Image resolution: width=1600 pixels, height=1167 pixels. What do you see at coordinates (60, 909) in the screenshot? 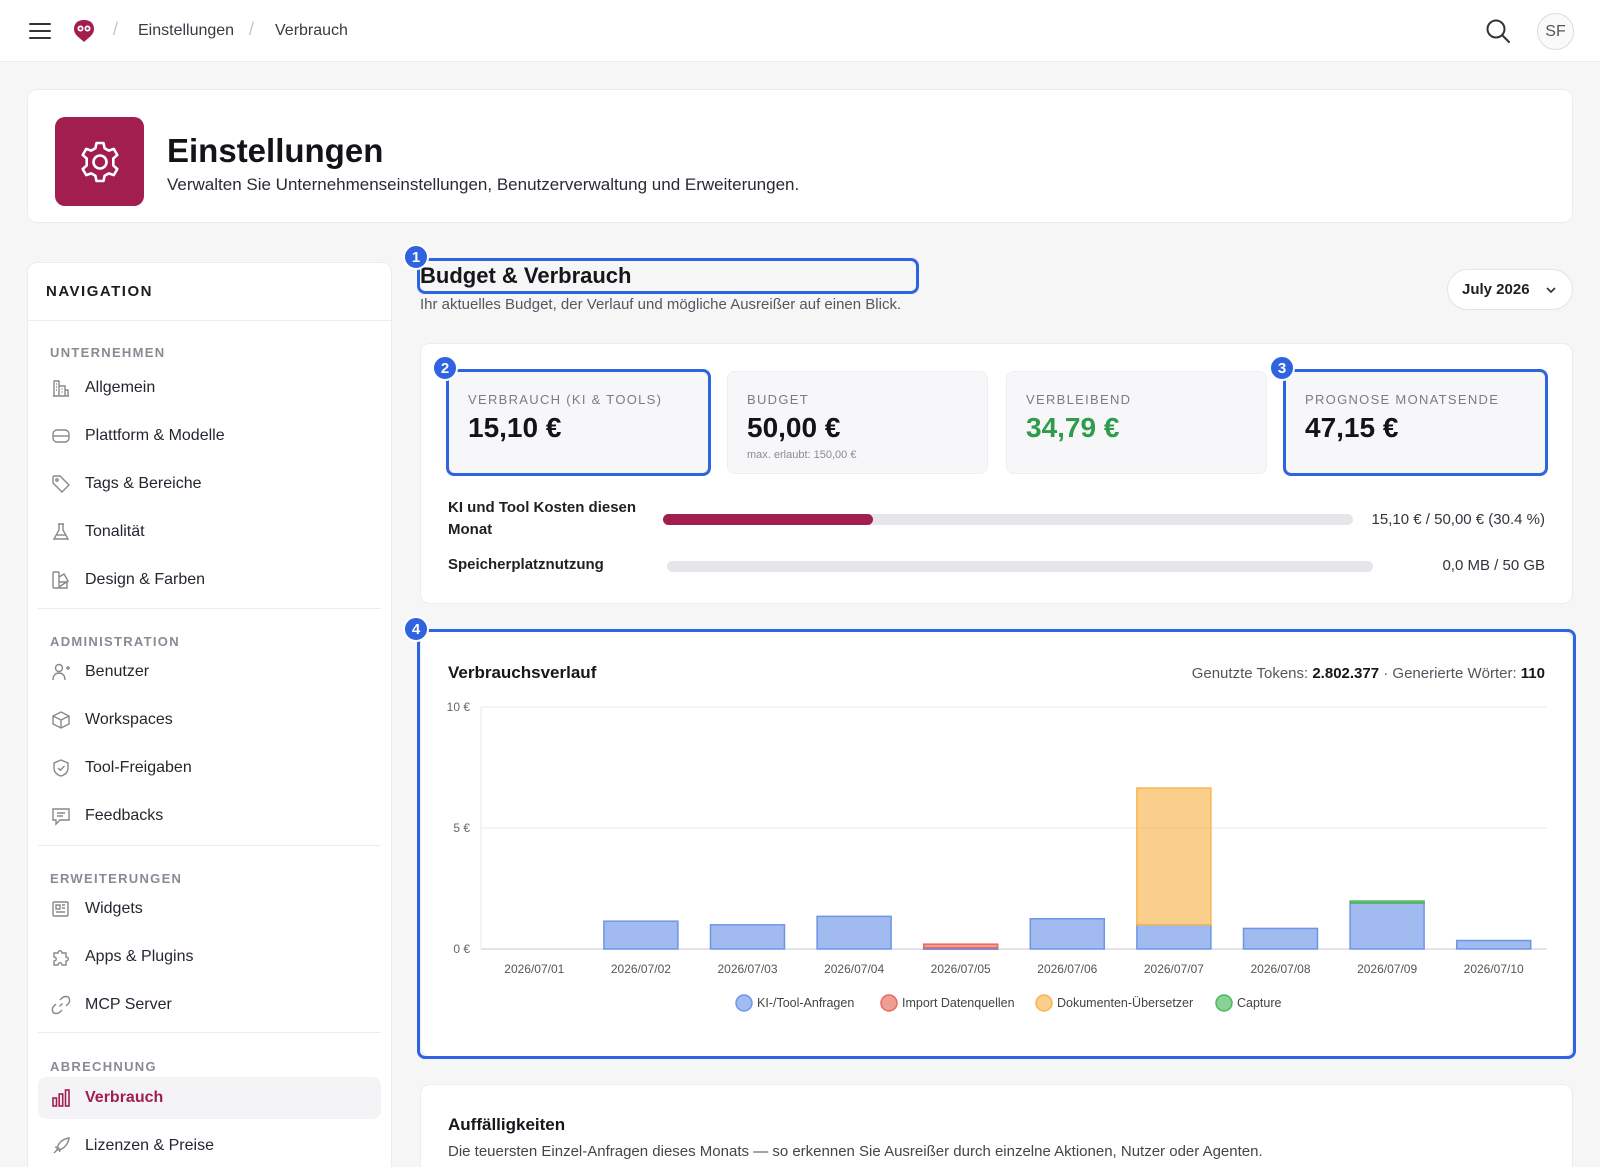
I see `newspaper-icon` at bounding box center [60, 909].